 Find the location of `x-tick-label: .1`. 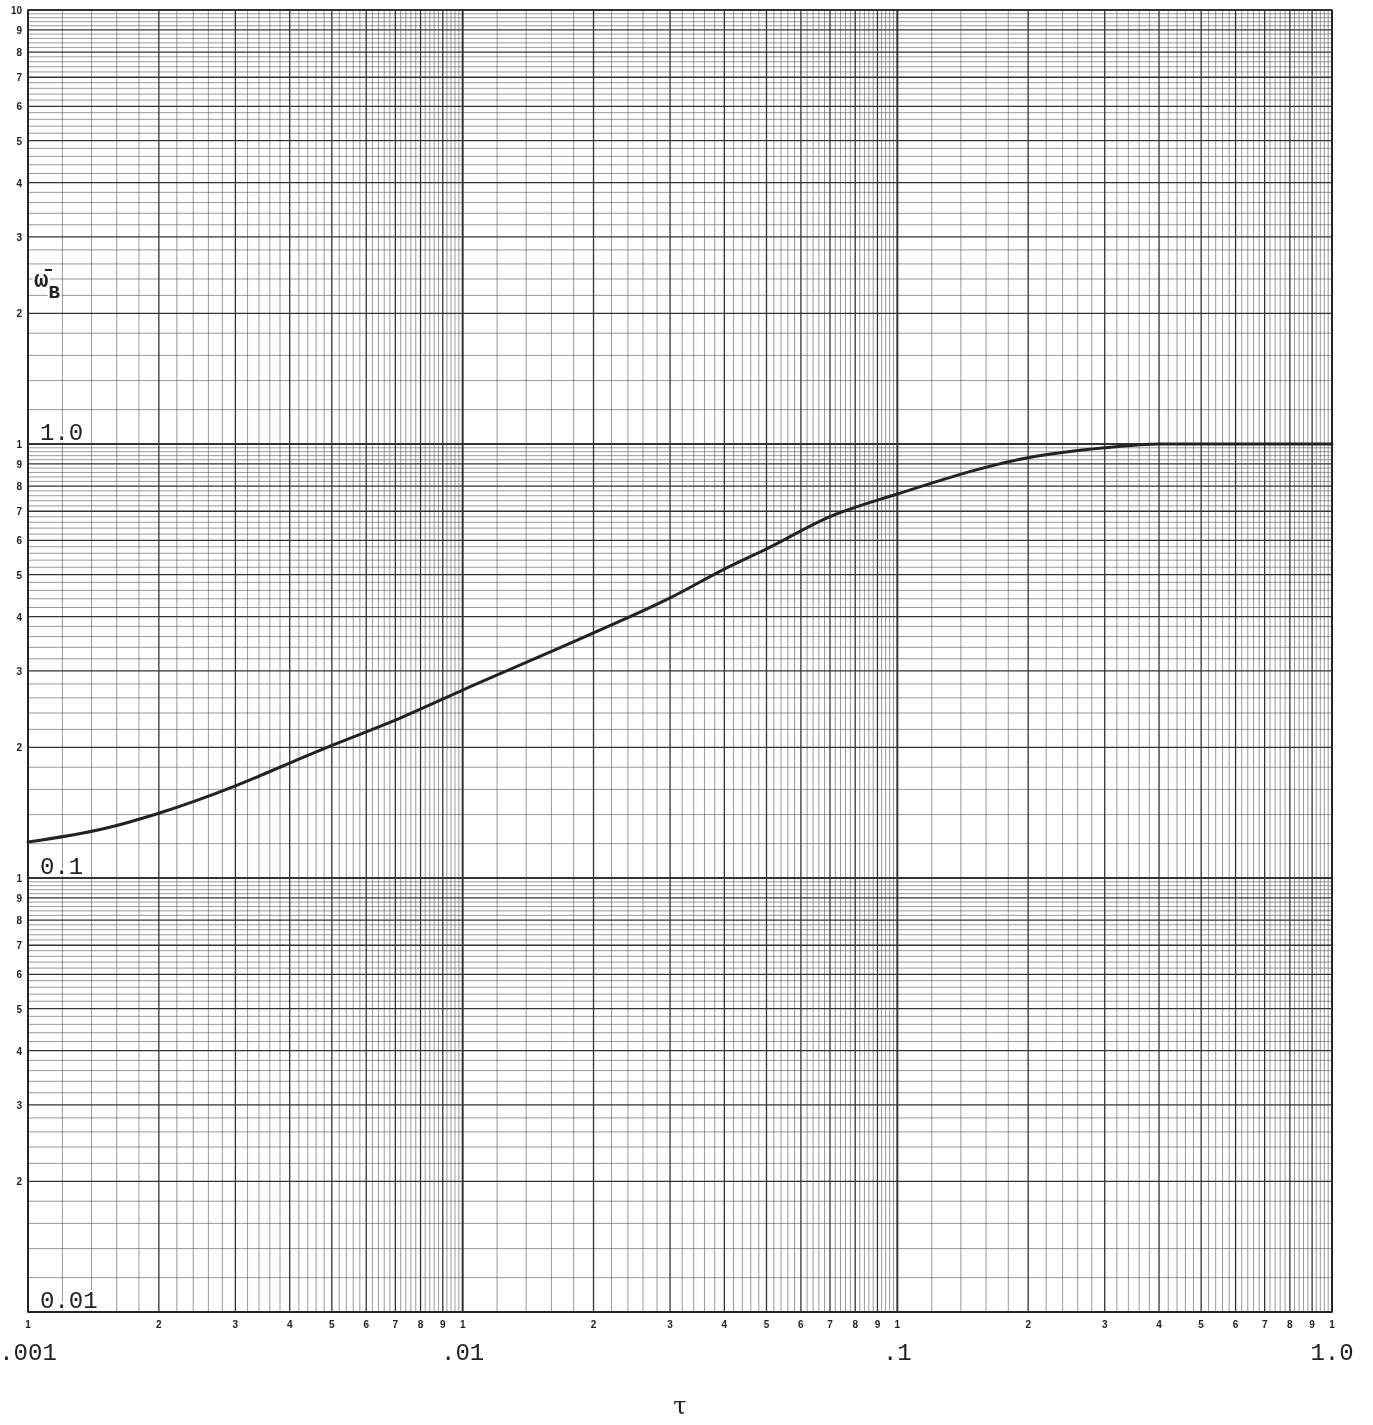

x-tick-label: .1 is located at coordinates (897, 1353).